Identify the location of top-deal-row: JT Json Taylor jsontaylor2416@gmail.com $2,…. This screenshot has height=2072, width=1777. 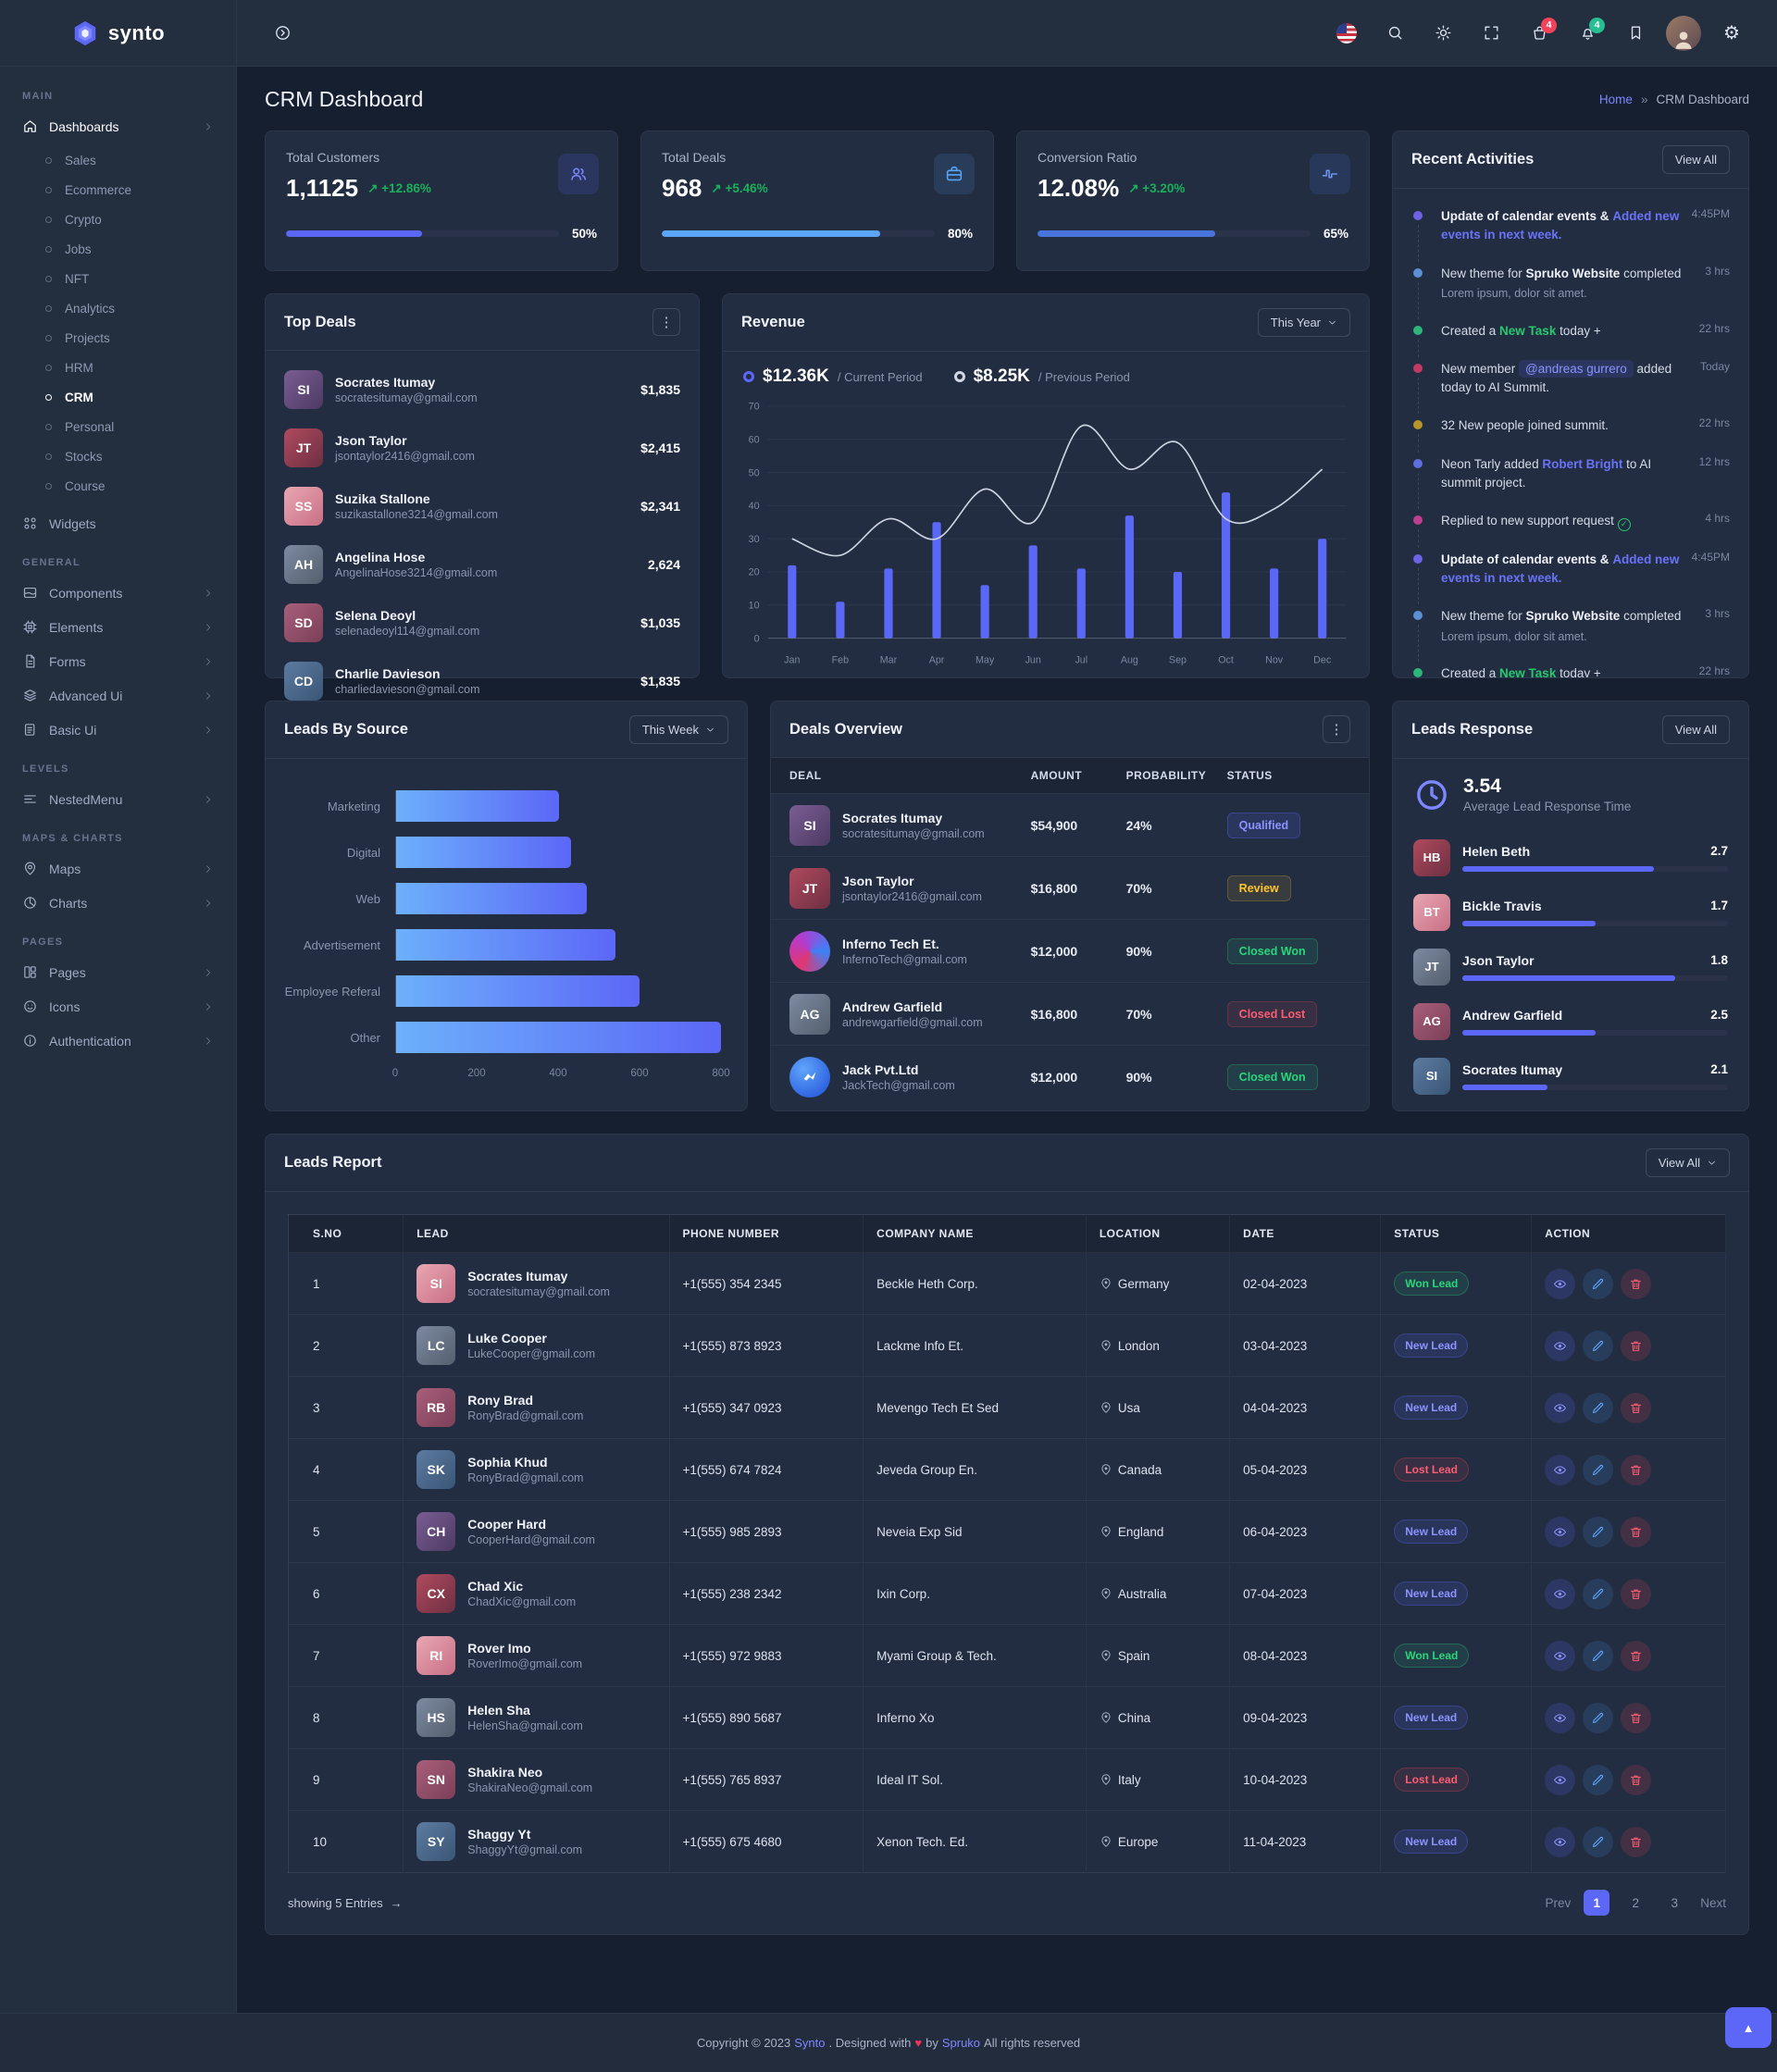
(482, 447).